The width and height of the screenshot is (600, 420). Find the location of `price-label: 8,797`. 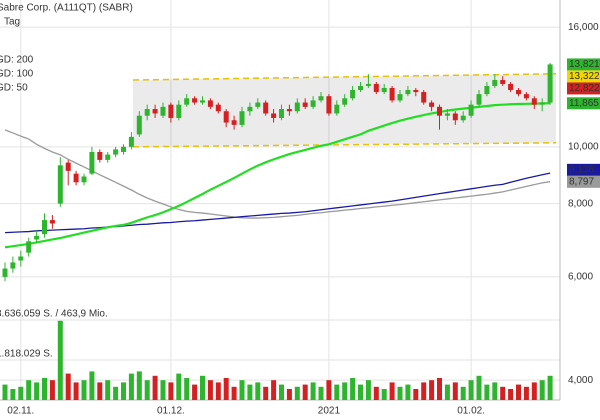

price-label: 8,797 is located at coordinates (581, 181).